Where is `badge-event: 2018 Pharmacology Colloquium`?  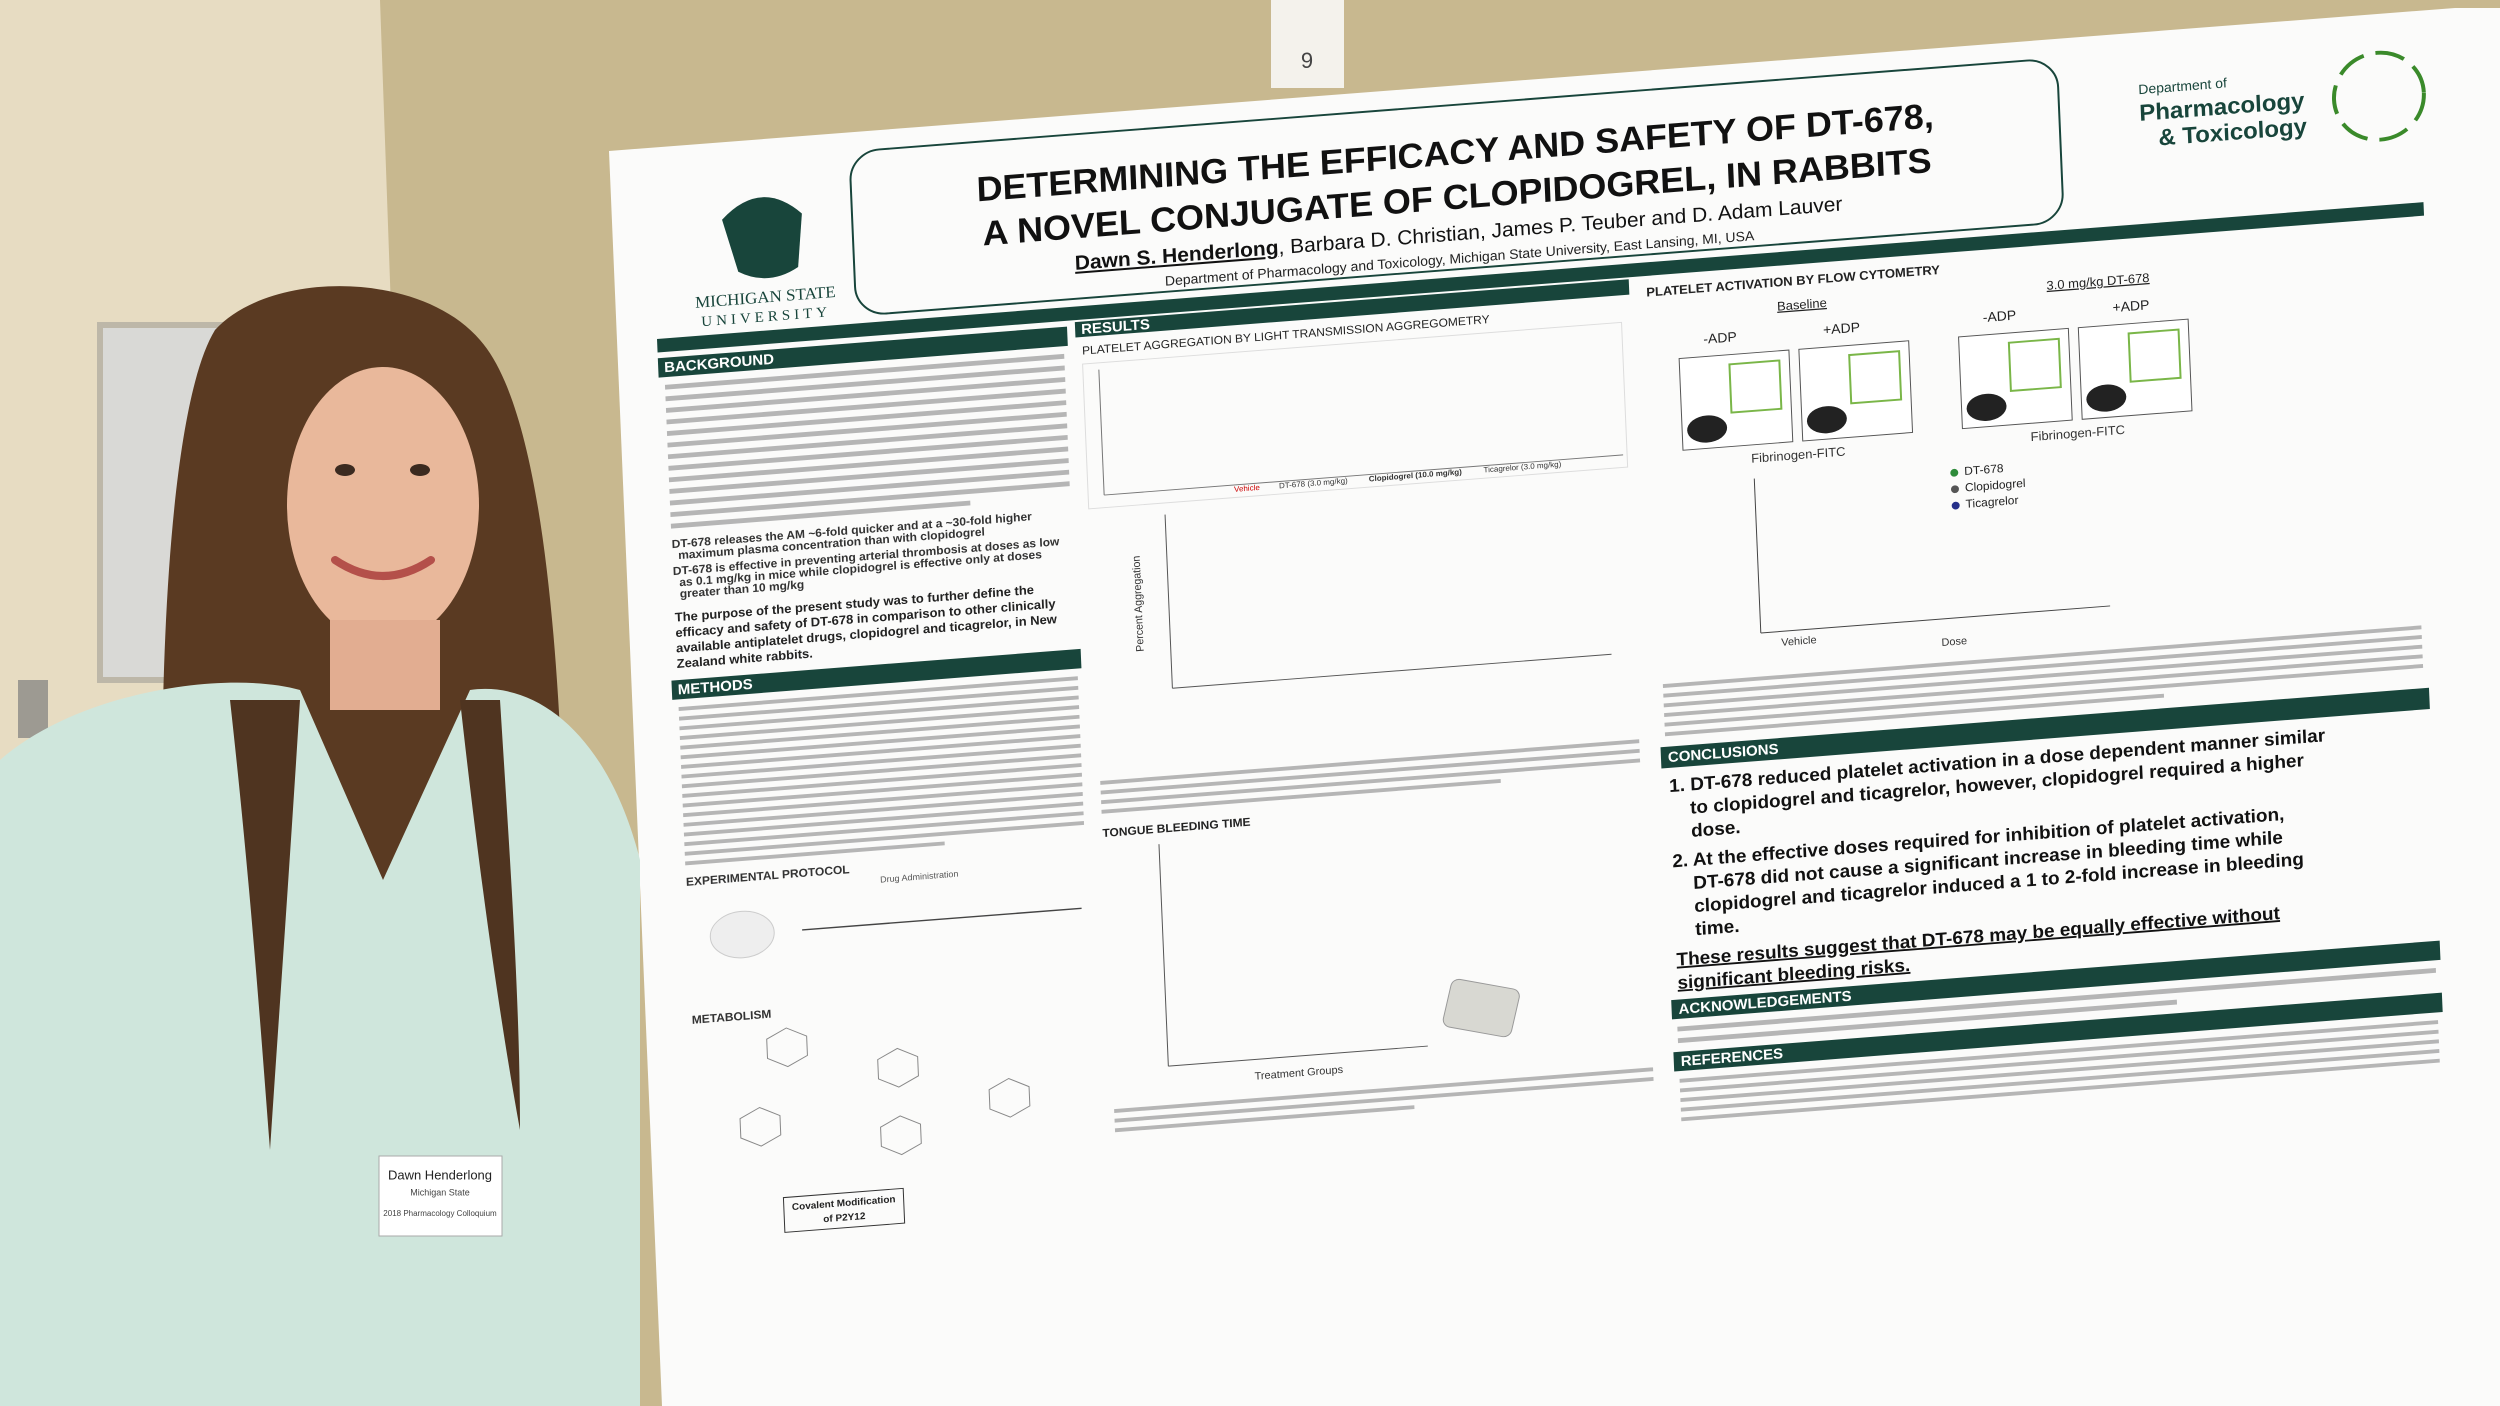
badge-event: 2018 Pharmacology Colloquium is located at coordinates (440, 1213).